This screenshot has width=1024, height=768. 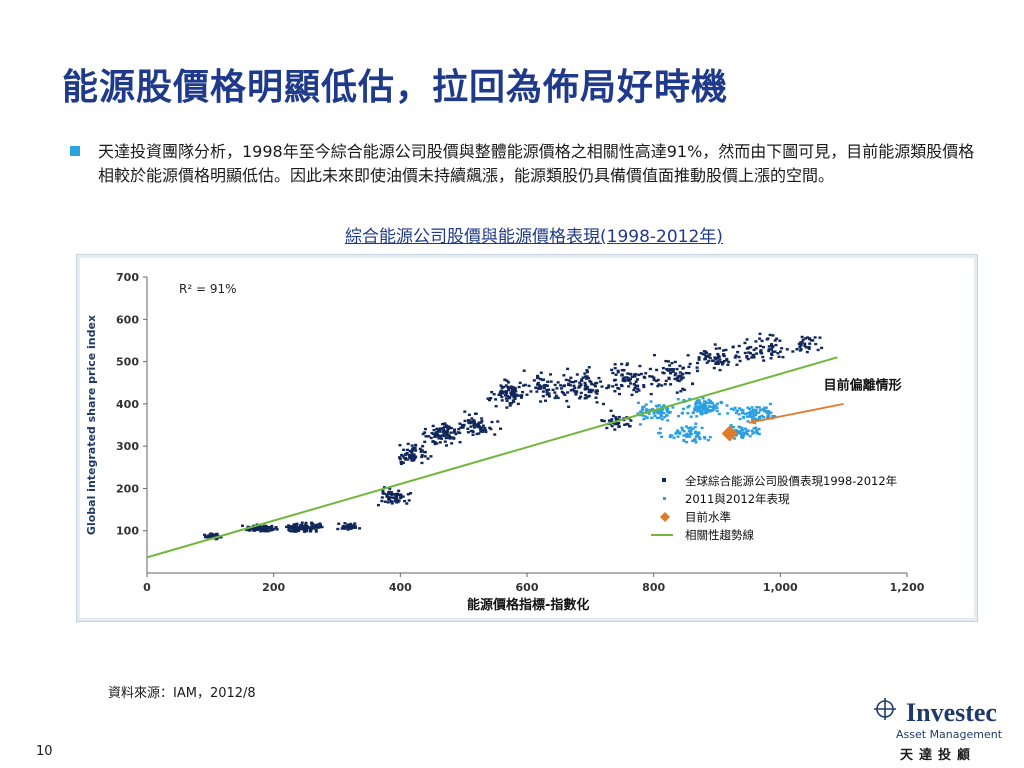 I want to click on deviation-arrow, so click(x=796, y=413).